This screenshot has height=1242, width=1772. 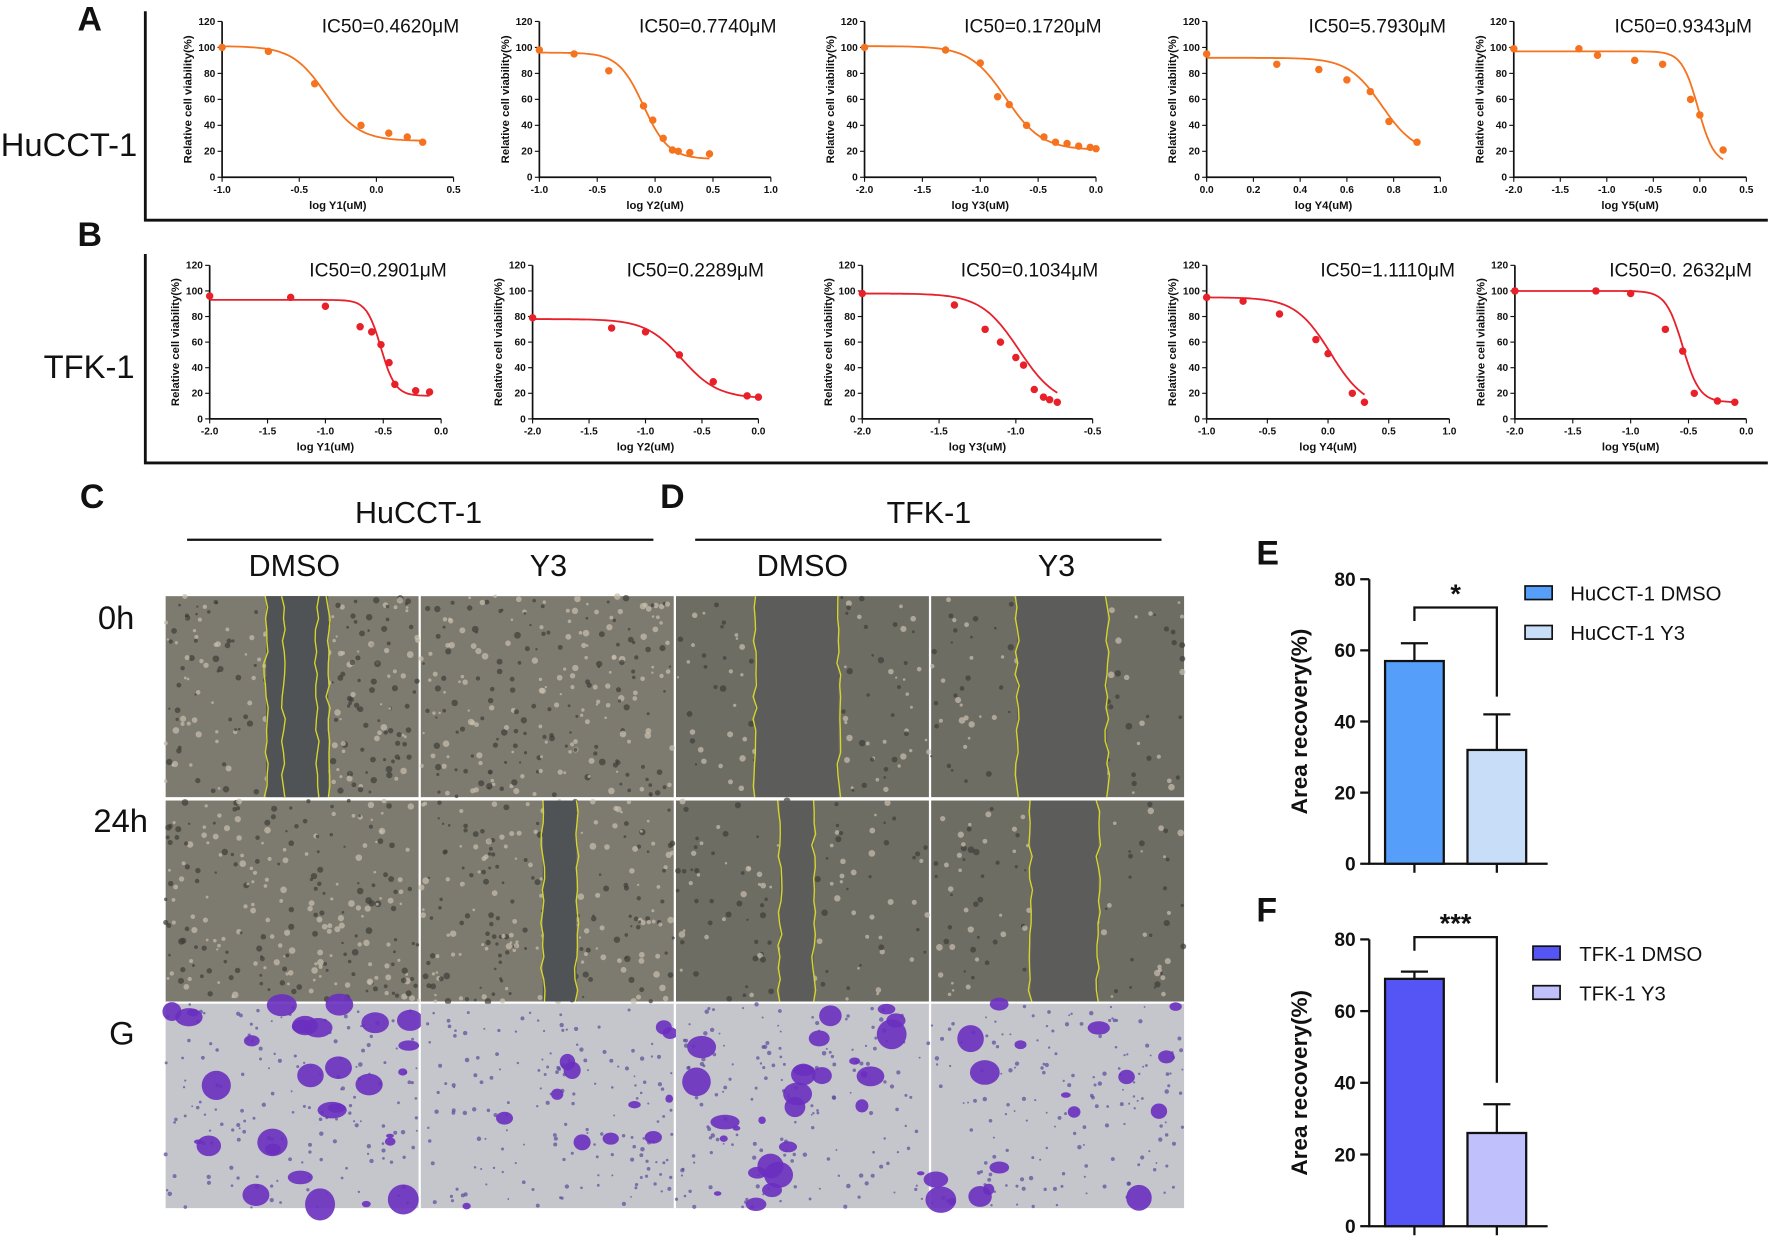 What do you see at coordinates (198, 368) in the screenshot?
I see `y-tick-label: 40` at bounding box center [198, 368].